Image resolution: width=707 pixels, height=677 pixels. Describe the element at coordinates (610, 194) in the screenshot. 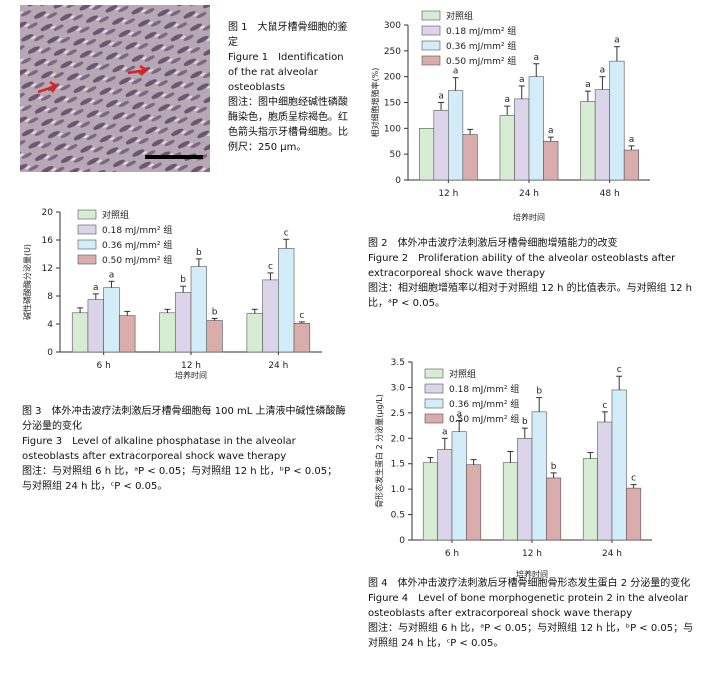

I see `x-tick-label: 48 h` at that location.